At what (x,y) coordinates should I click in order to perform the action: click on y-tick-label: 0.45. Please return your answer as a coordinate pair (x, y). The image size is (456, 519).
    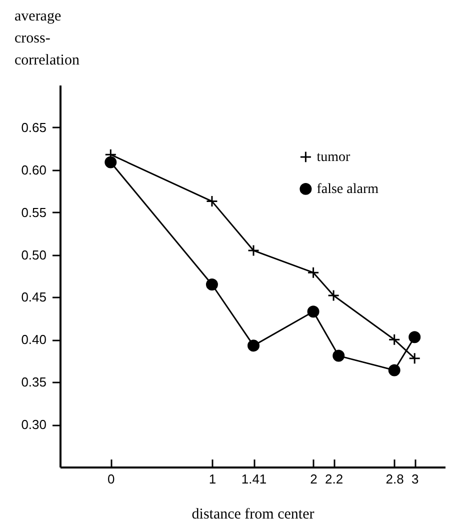
    Looking at the image, I should click on (33, 297).